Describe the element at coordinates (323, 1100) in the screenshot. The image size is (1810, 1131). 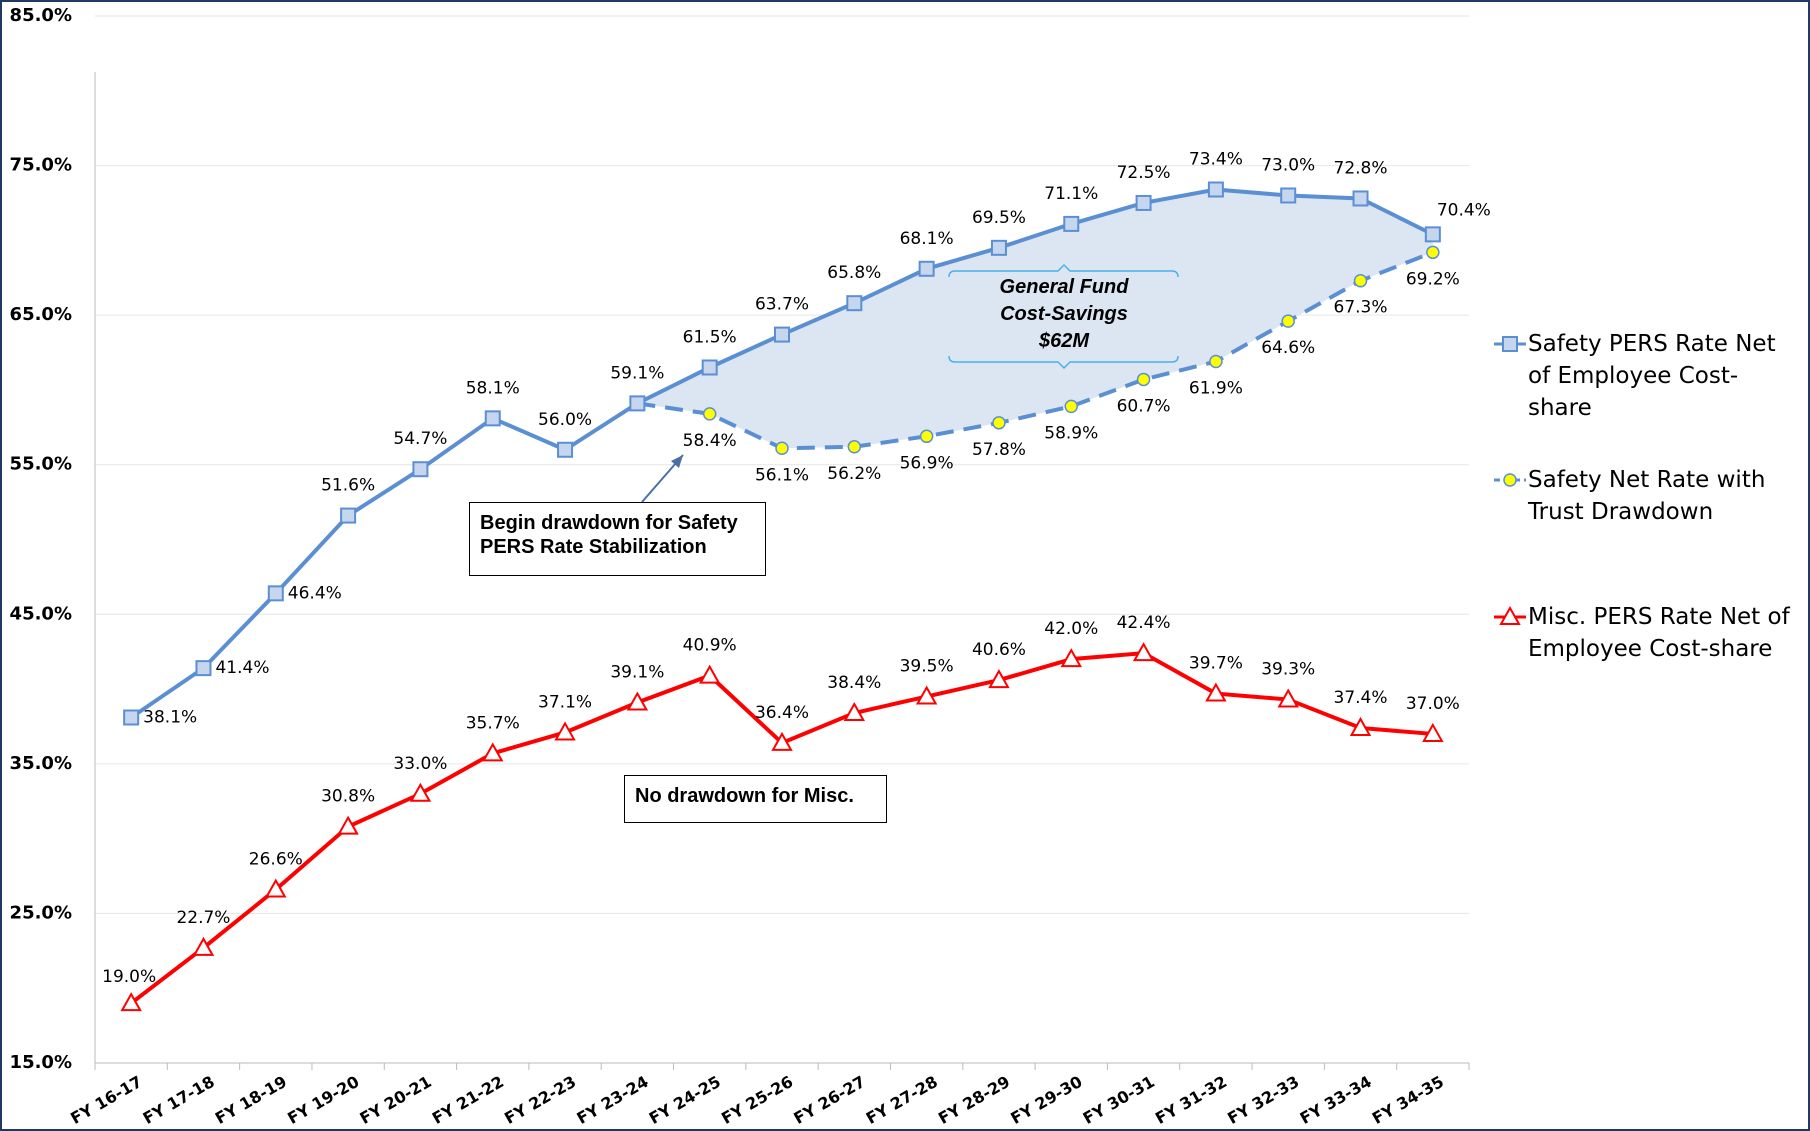
I see `x-tick-label: FY 19-20` at that location.